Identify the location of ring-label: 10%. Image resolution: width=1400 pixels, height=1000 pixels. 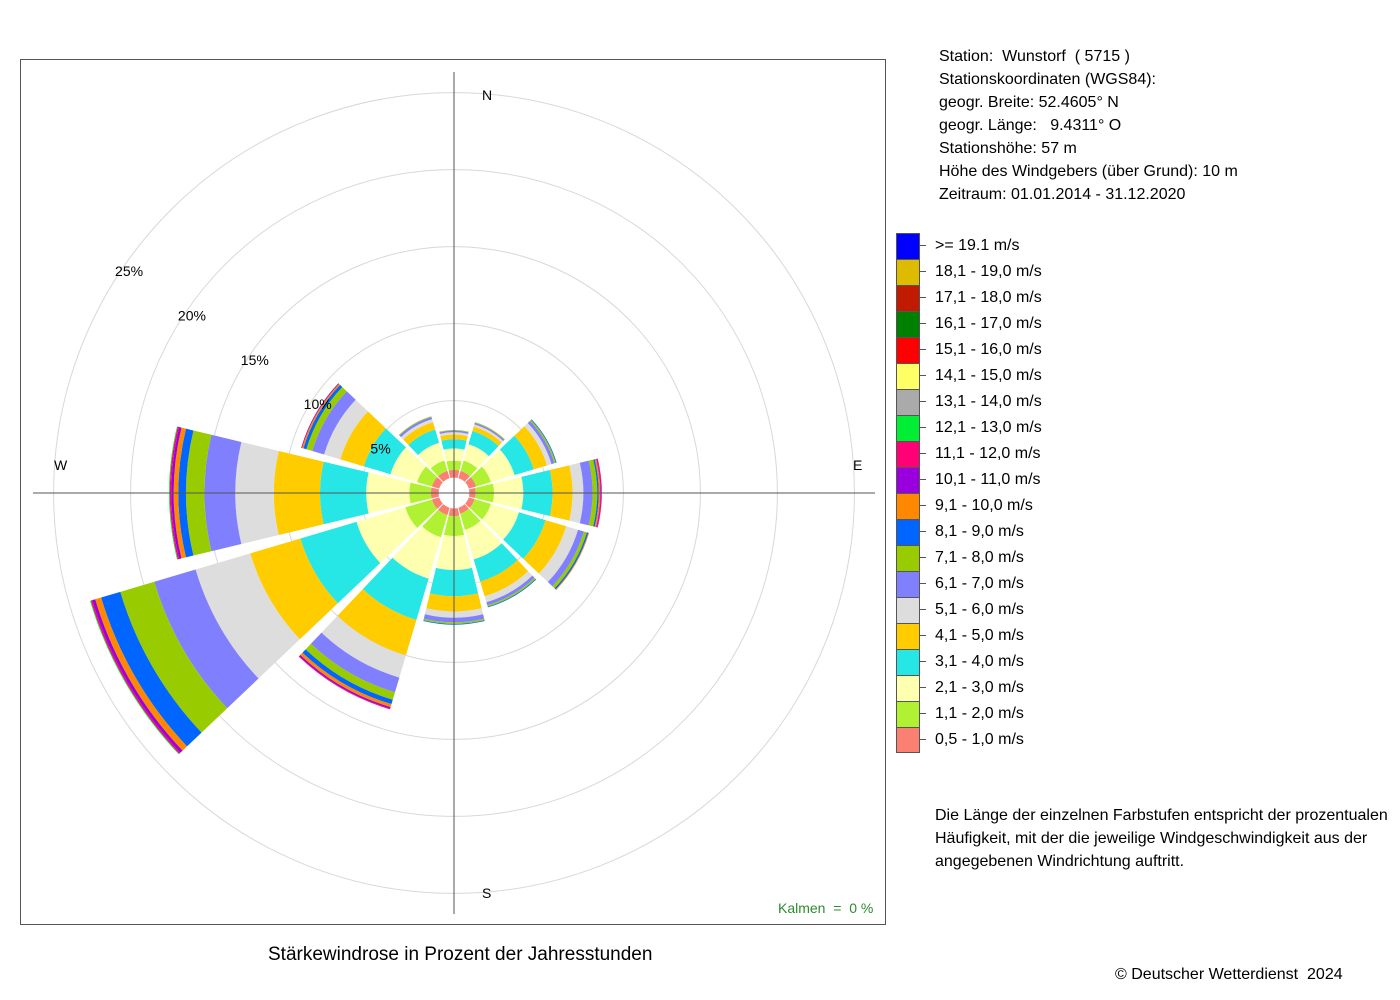
(318, 404).